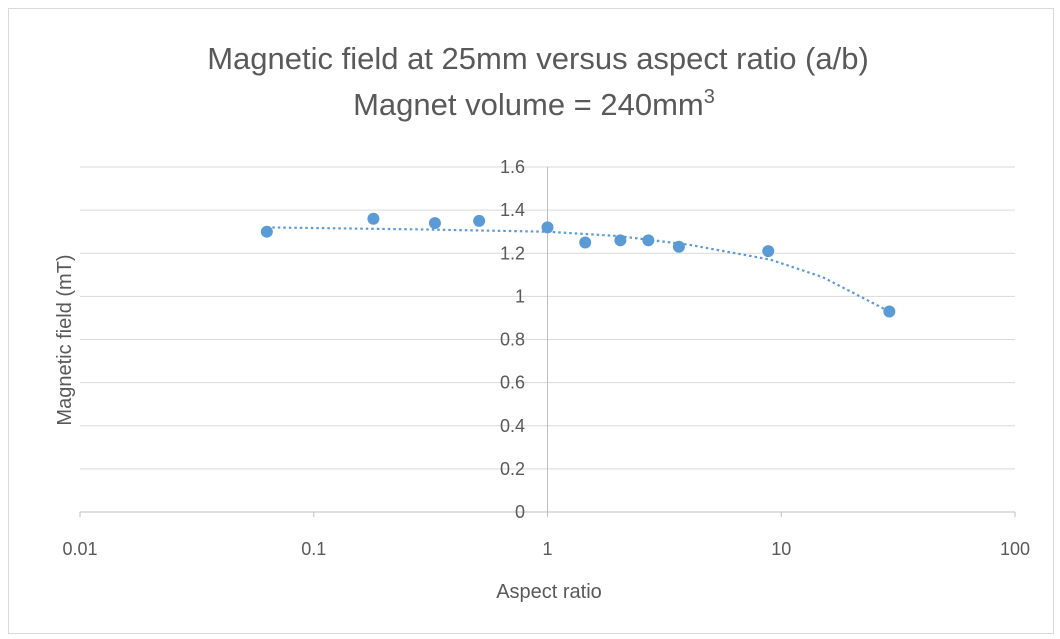 The image size is (1060, 639). Describe the element at coordinates (79, 549) in the screenshot. I see `x-tick-label: 0.01` at that location.